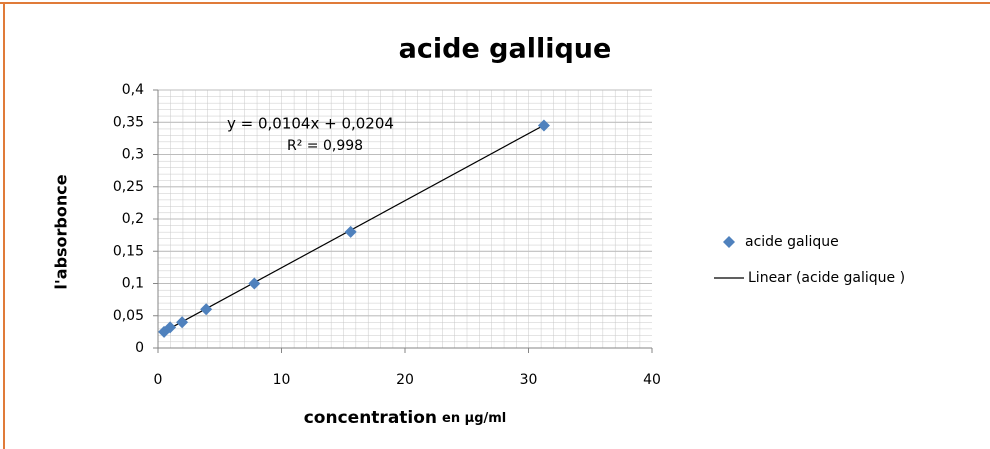 This screenshot has width=990, height=449. What do you see at coordinates (325, 146) in the screenshot?
I see `r-squared: R² = 0,998` at bounding box center [325, 146].